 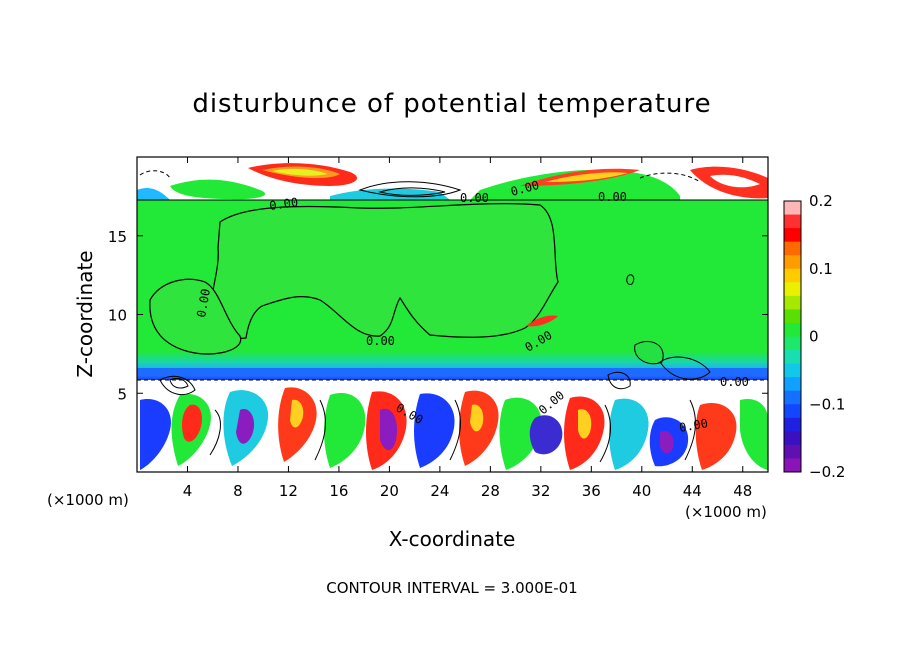 What do you see at coordinates (726, 512) in the screenshot?
I see `x-unit-label: (×1000 m)` at bounding box center [726, 512].